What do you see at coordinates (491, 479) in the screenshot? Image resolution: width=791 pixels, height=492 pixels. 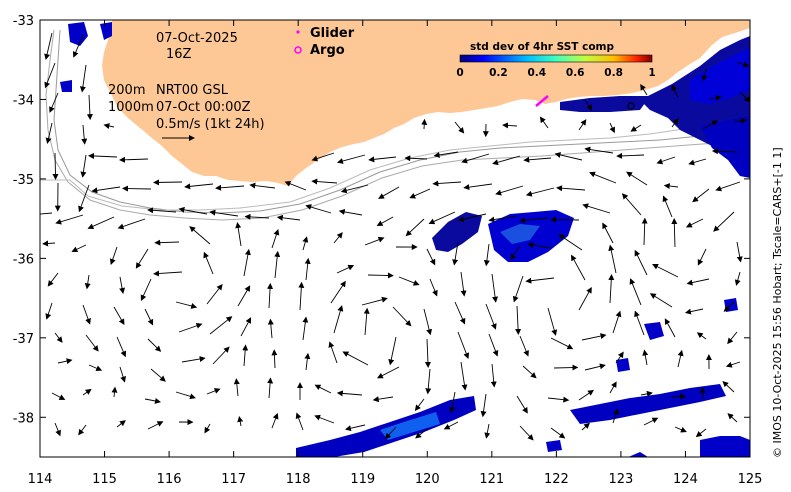 I see `x-tick-label: 121` at bounding box center [491, 479].